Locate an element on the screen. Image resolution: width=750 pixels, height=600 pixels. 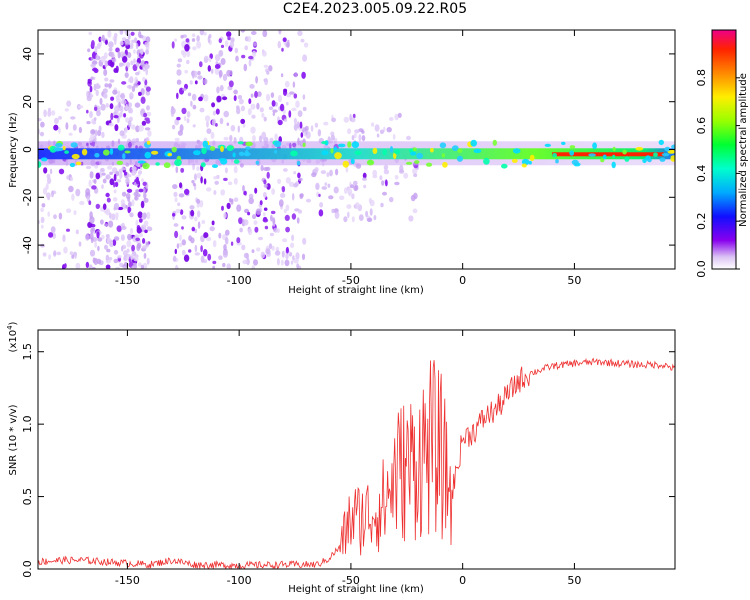
spectrogram-x-label: Height of straight line (km) is located at coordinates (356, 290).